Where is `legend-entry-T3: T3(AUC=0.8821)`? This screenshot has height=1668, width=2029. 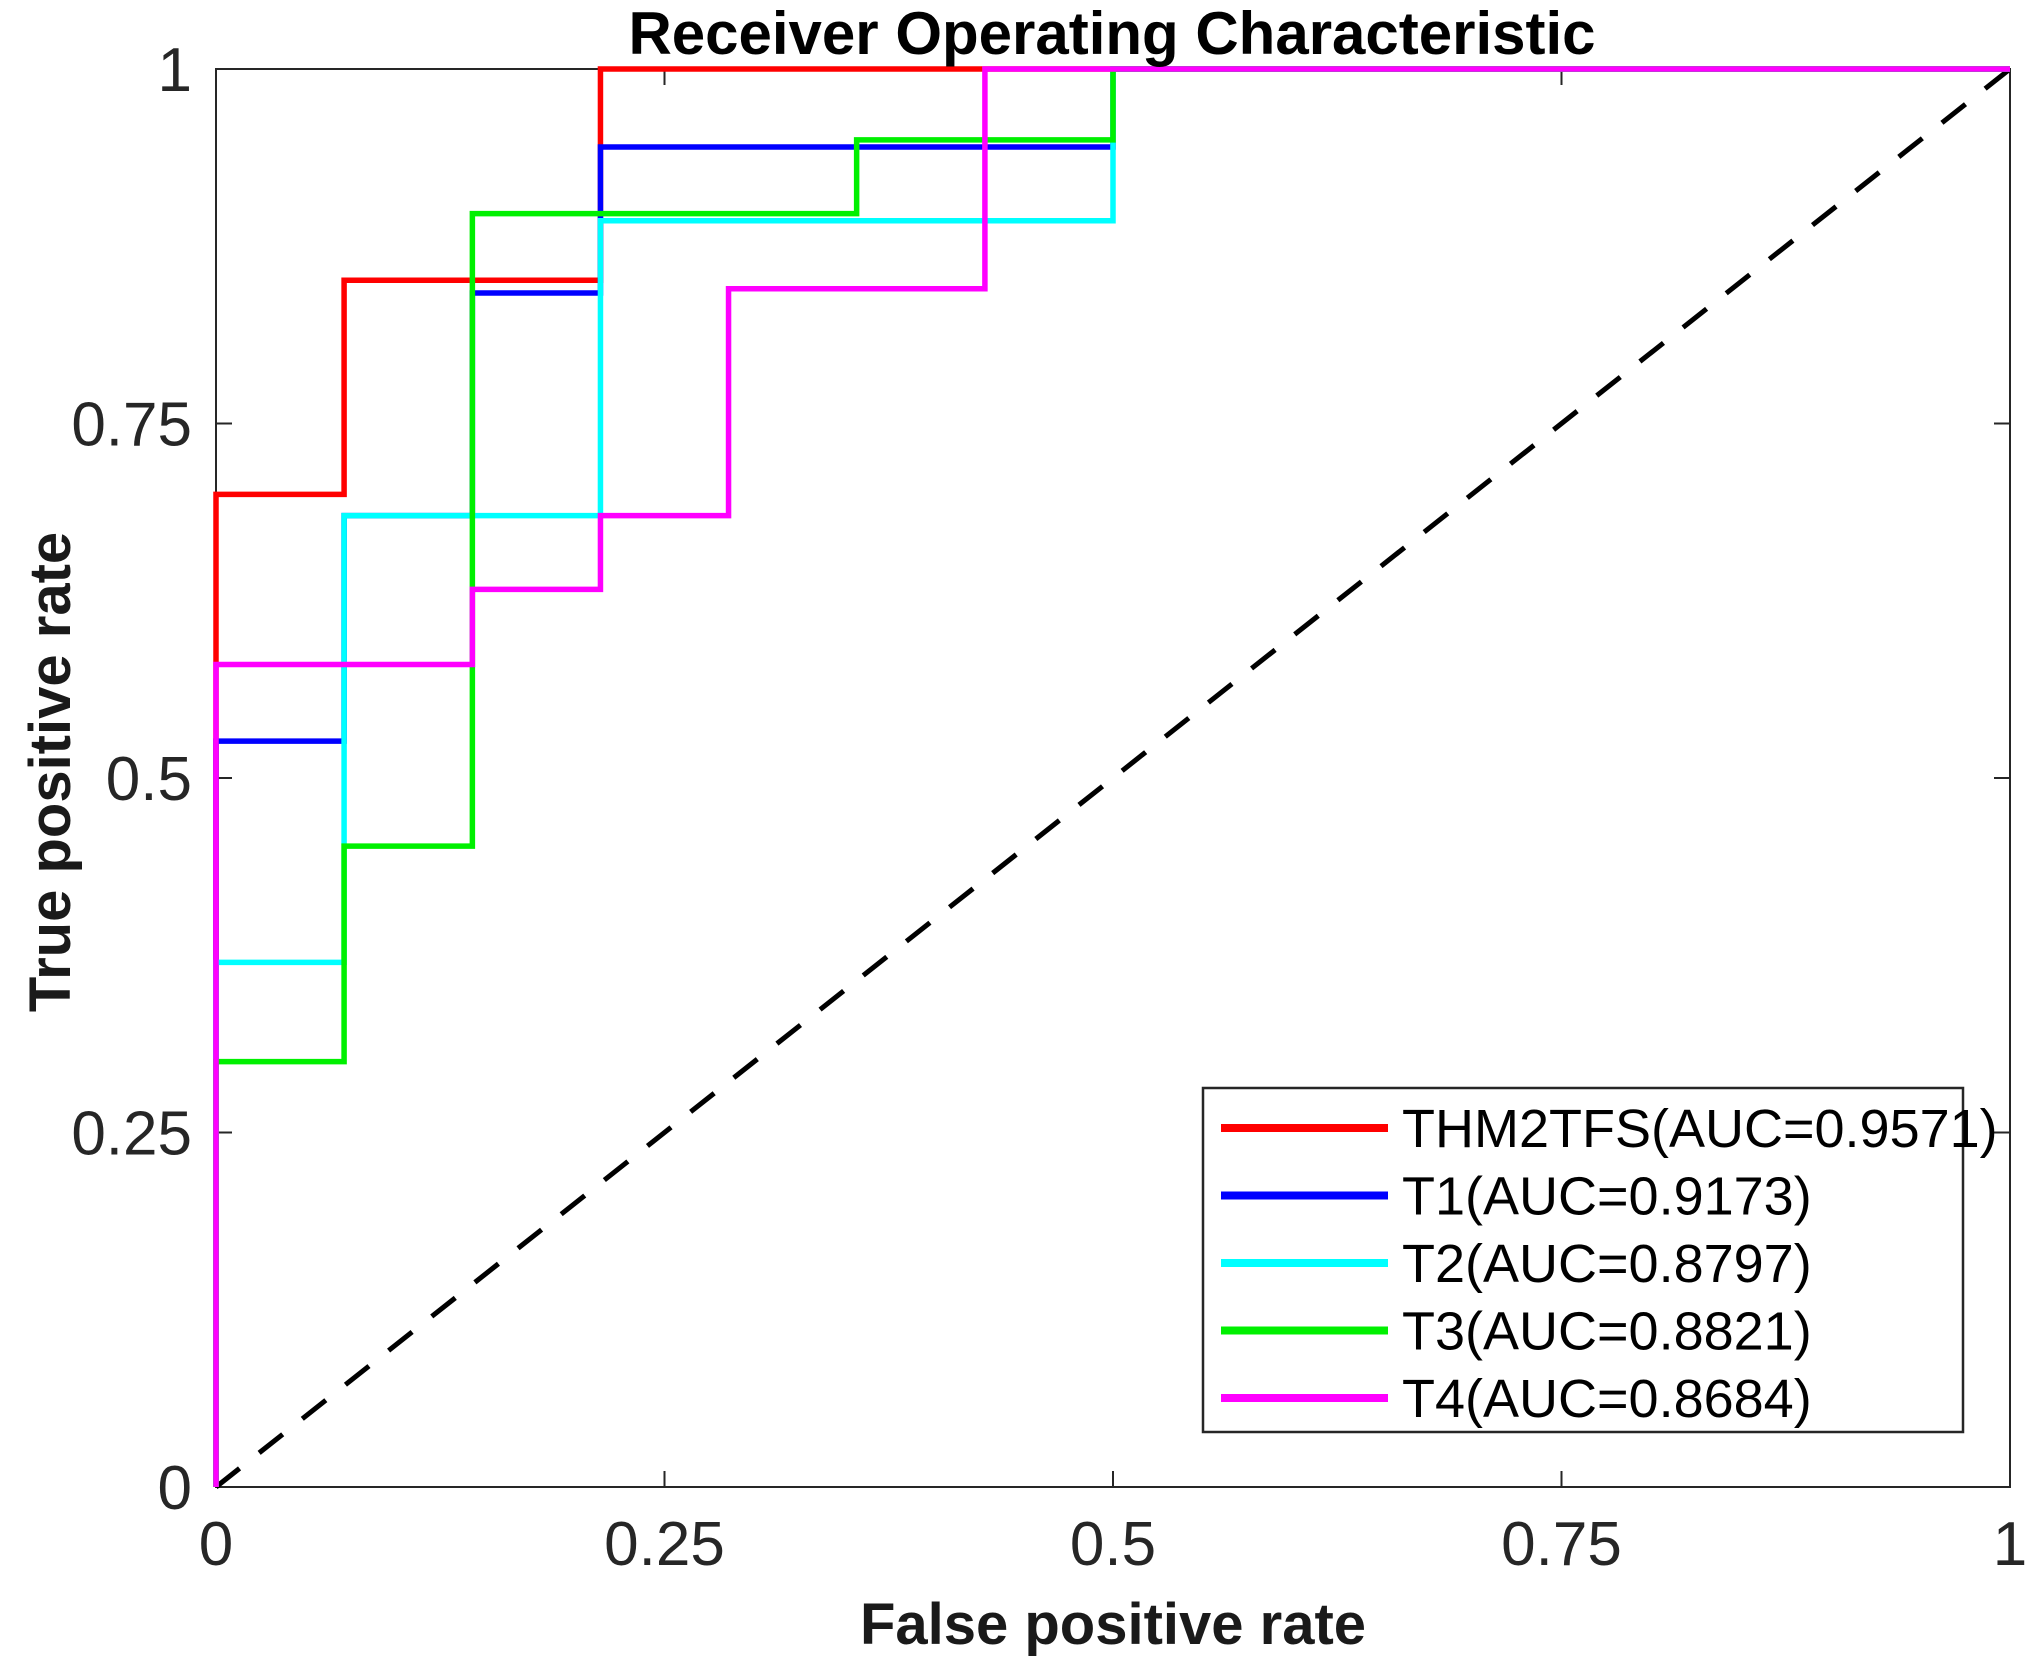
legend-entry-T3: T3(AUC=0.8821) is located at coordinates (1516, 1332).